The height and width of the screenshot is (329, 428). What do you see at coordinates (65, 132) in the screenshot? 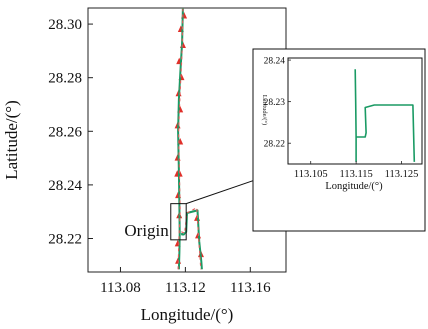
I see `main-y-tick-label: 28.26` at bounding box center [65, 132].